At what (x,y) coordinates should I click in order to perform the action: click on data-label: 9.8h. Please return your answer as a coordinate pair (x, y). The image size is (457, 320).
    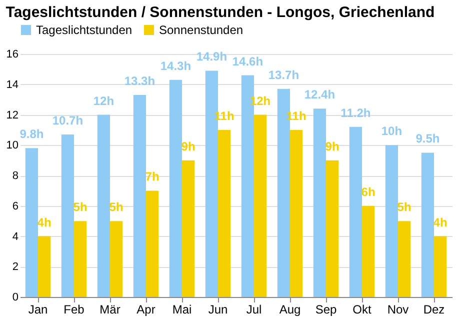
    Looking at the image, I should click on (32, 134).